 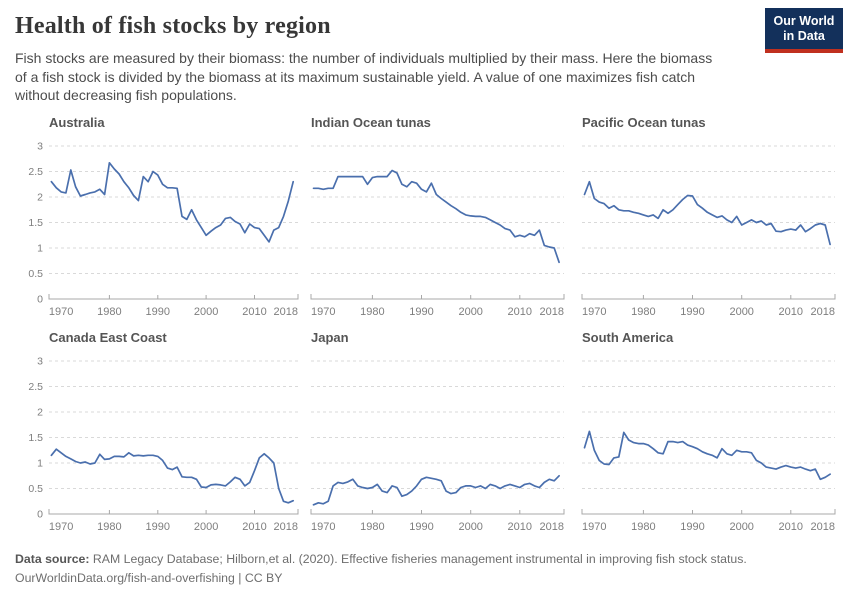 I want to click on owid-logo: Our World in Data, so click(x=804, y=30).